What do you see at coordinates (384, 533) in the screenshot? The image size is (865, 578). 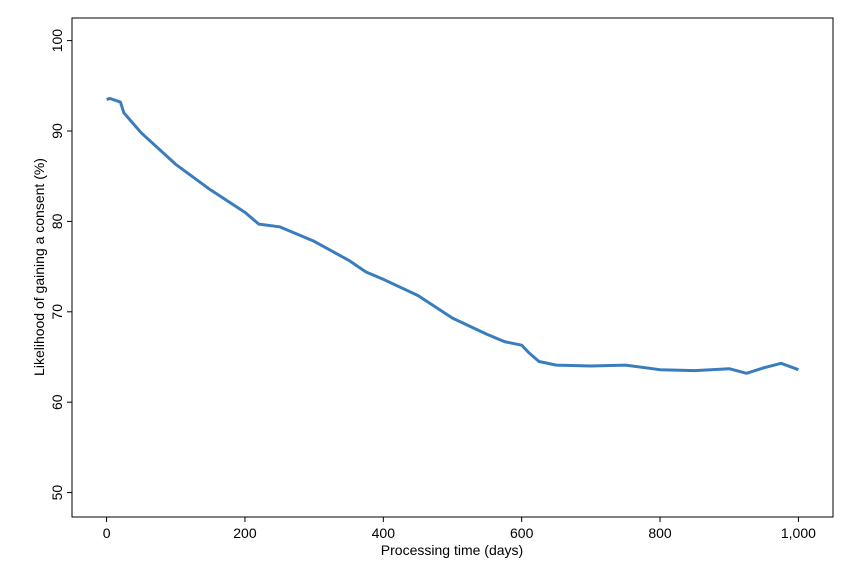 I see `x-tick-label: 400` at bounding box center [384, 533].